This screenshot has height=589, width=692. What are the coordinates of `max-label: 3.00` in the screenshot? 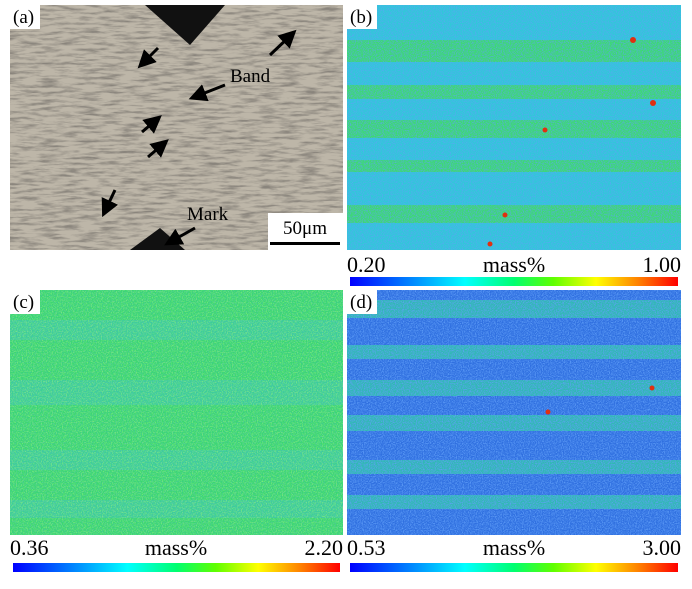 It's located at (662, 547).